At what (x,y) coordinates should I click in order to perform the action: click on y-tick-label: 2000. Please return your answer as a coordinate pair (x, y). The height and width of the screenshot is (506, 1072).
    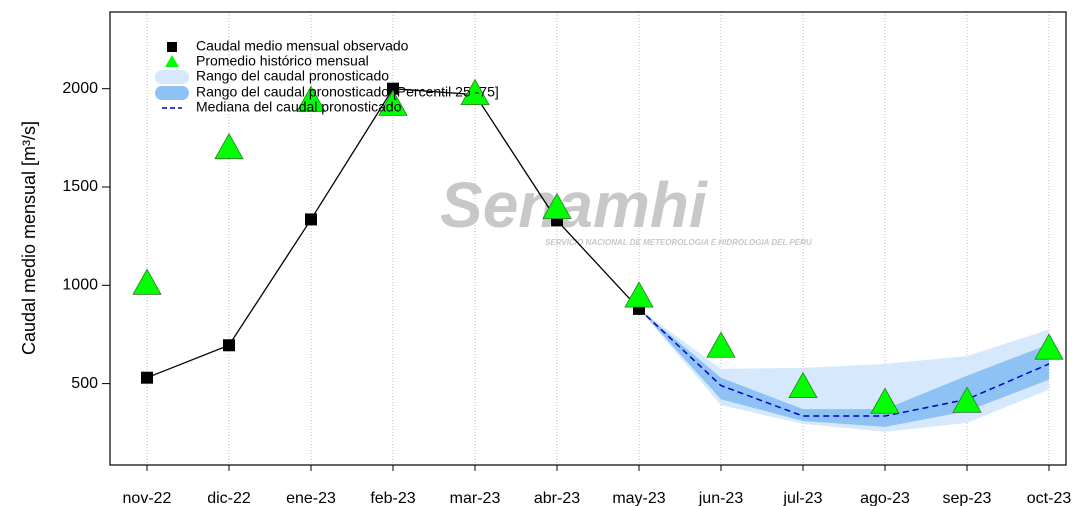
    Looking at the image, I should click on (80, 88).